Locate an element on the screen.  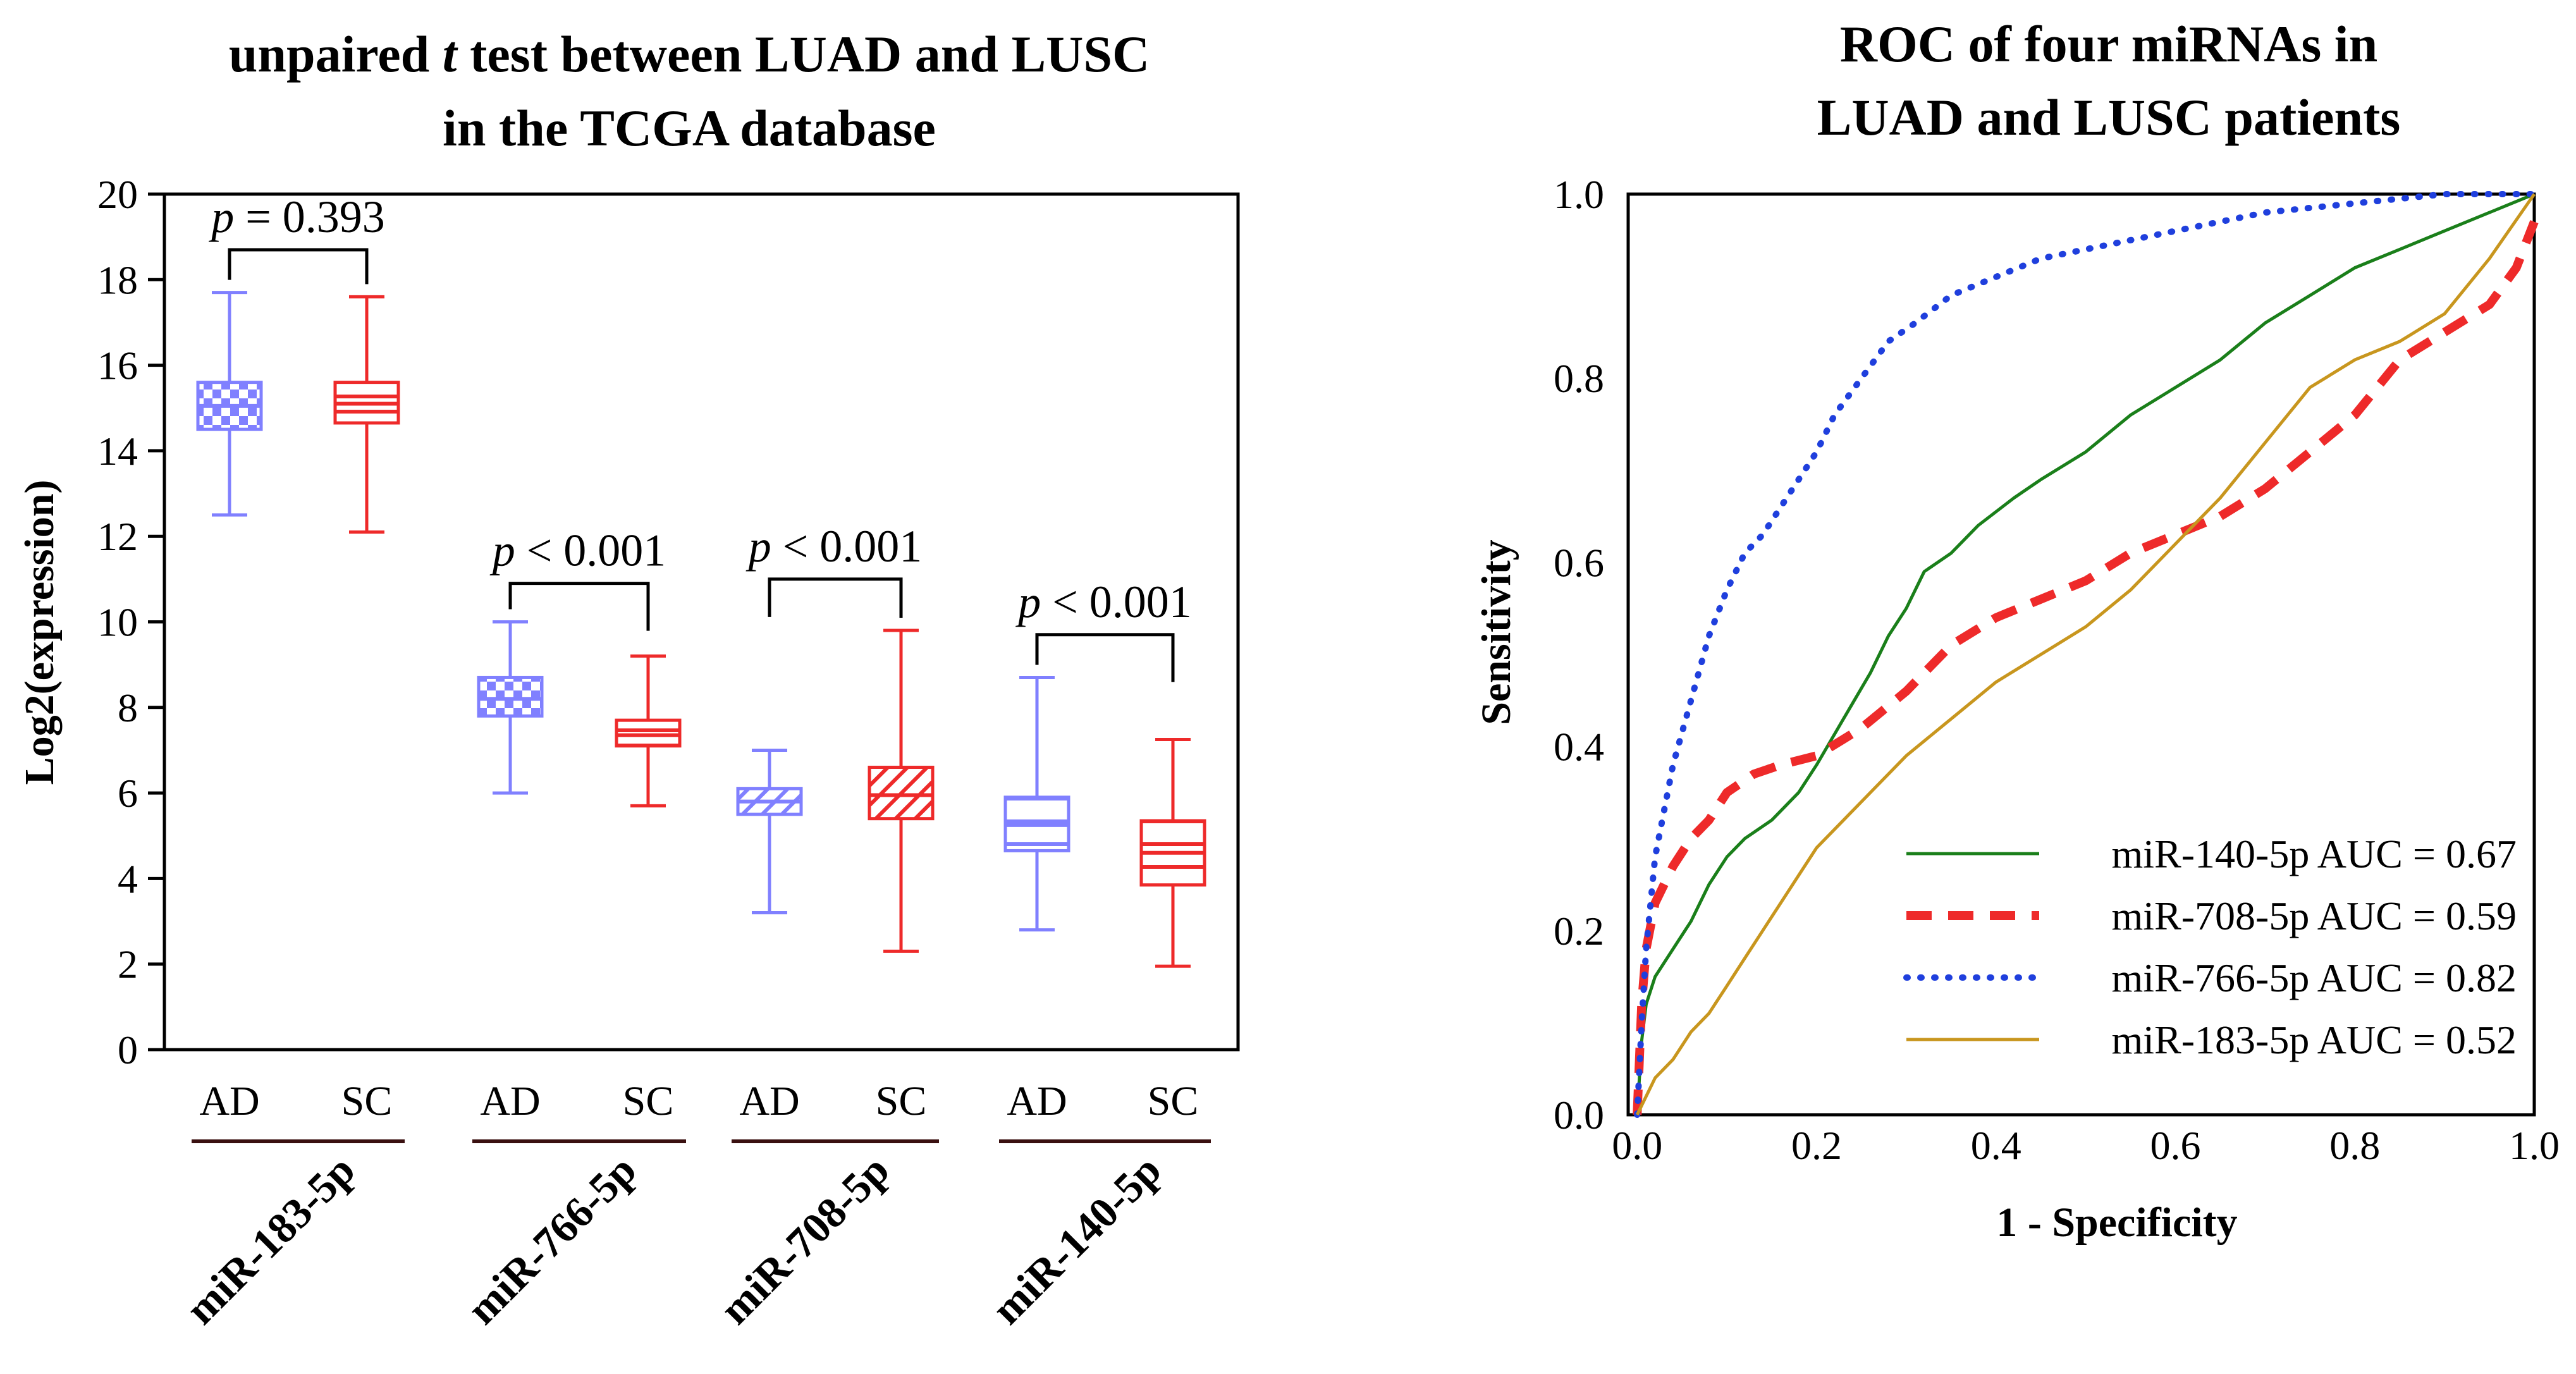
boxplot-y-tick-label: 16 is located at coordinates (117, 365).